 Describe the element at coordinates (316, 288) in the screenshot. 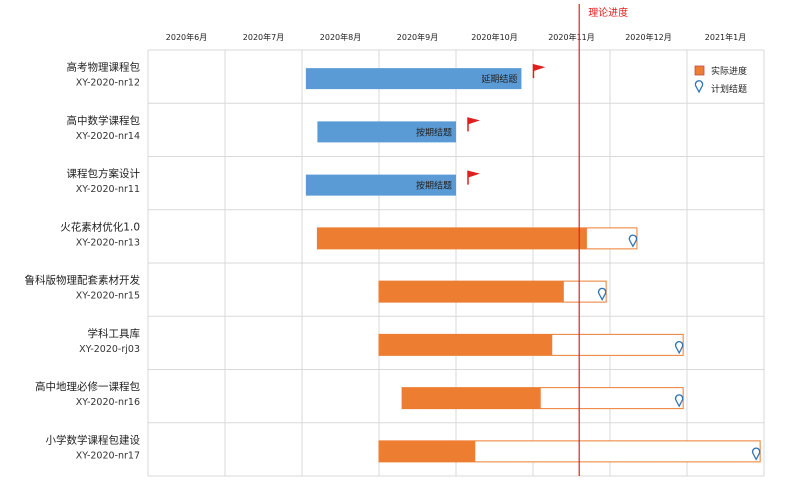

I see `task-row: 鲁科版物理配套素材开发 XY-2020-nr15` at that location.